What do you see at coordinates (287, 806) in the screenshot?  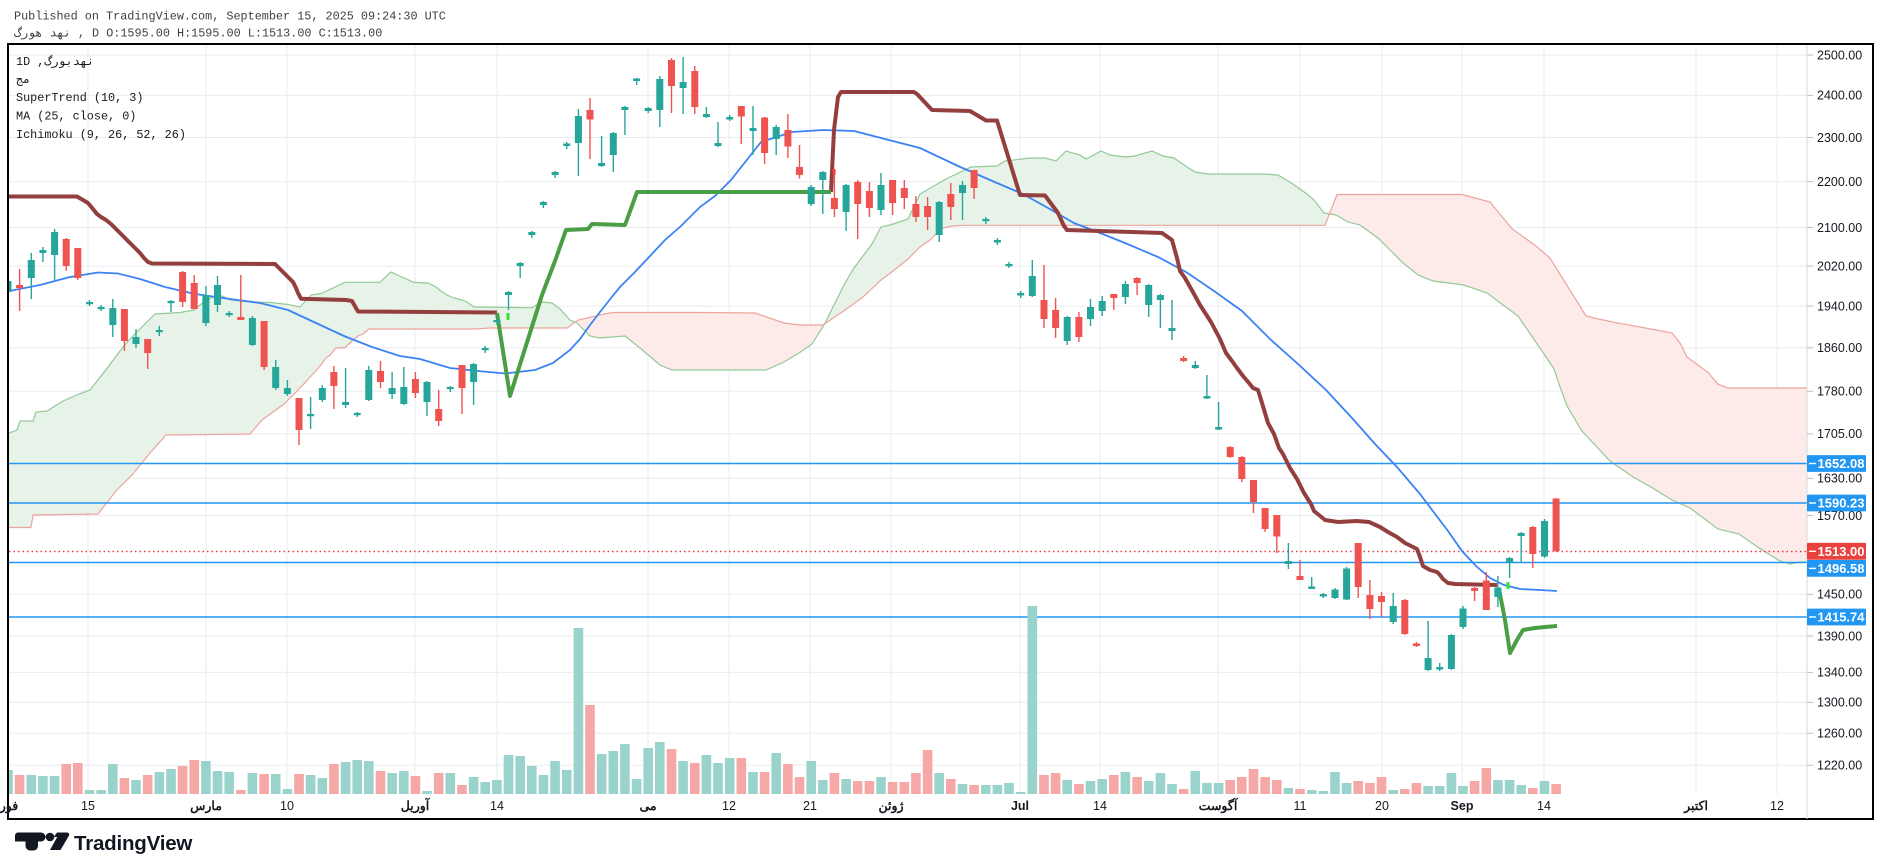 I see `svg-text: 10` at bounding box center [287, 806].